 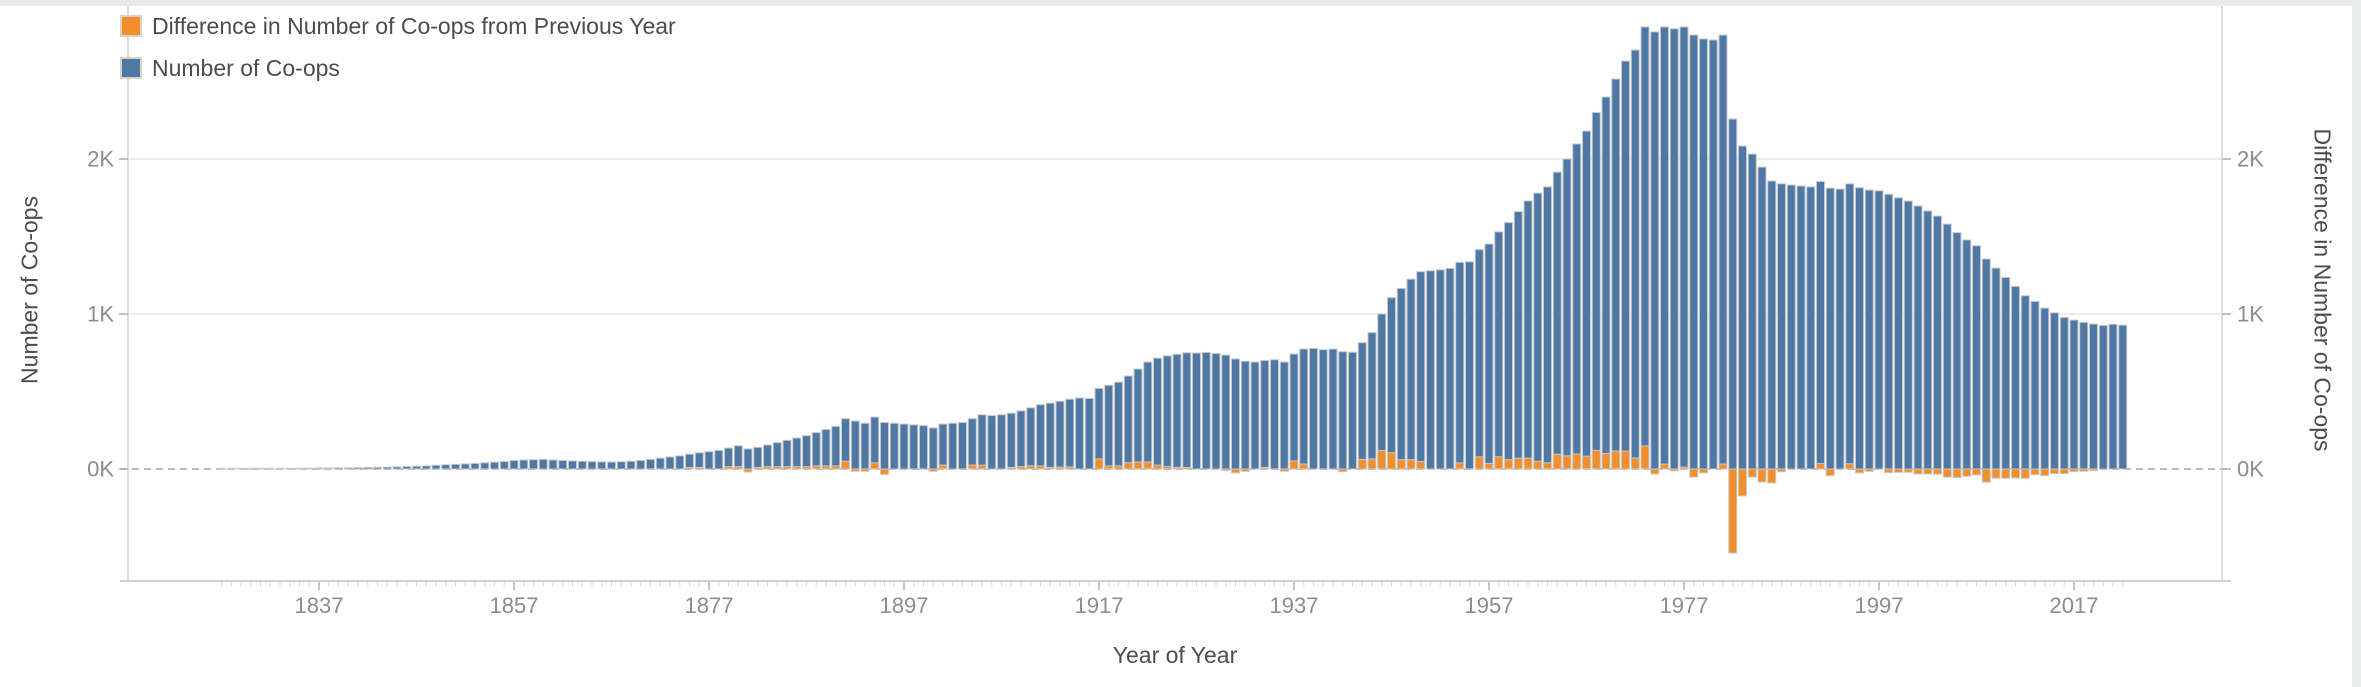 What do you see at coordinates (398, 68) in the screenshot?
I see `legend-item-coops: Number of Co-ops` at bounding box center [398, 68].